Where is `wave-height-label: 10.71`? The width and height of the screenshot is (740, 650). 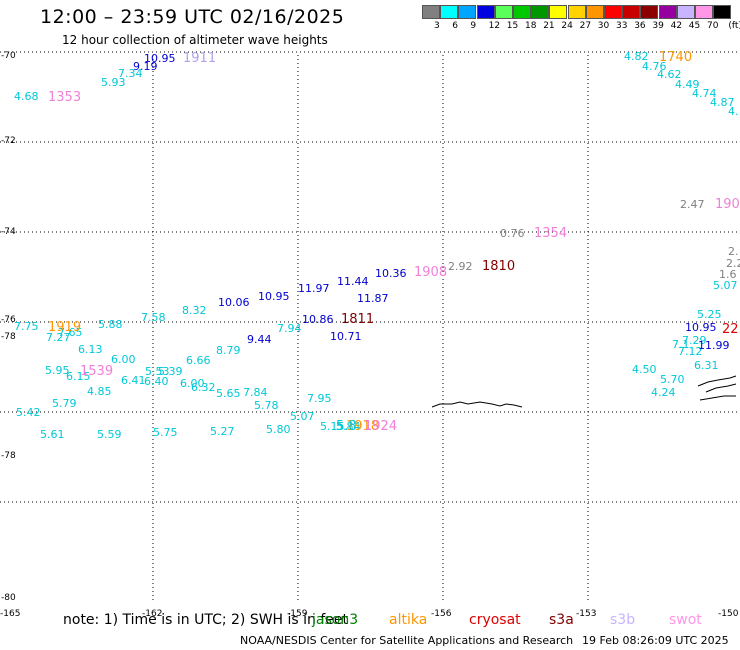 wave-height-label: 10.71 is located at coordinates (346, 336).